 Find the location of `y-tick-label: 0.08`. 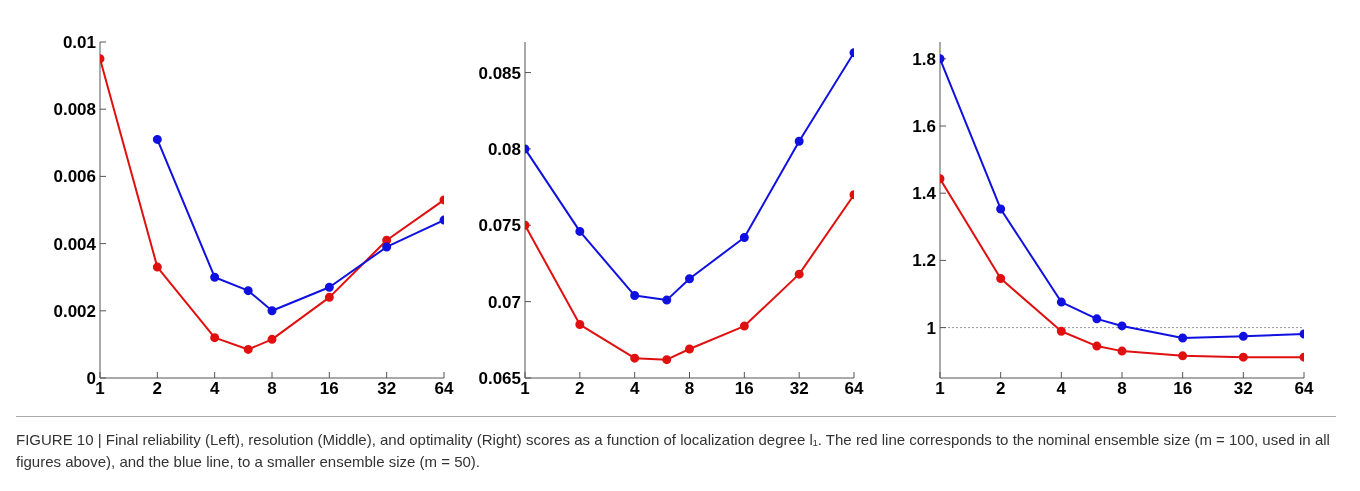

y-tick-label: 0.08 is located at coordinates (504, 149).